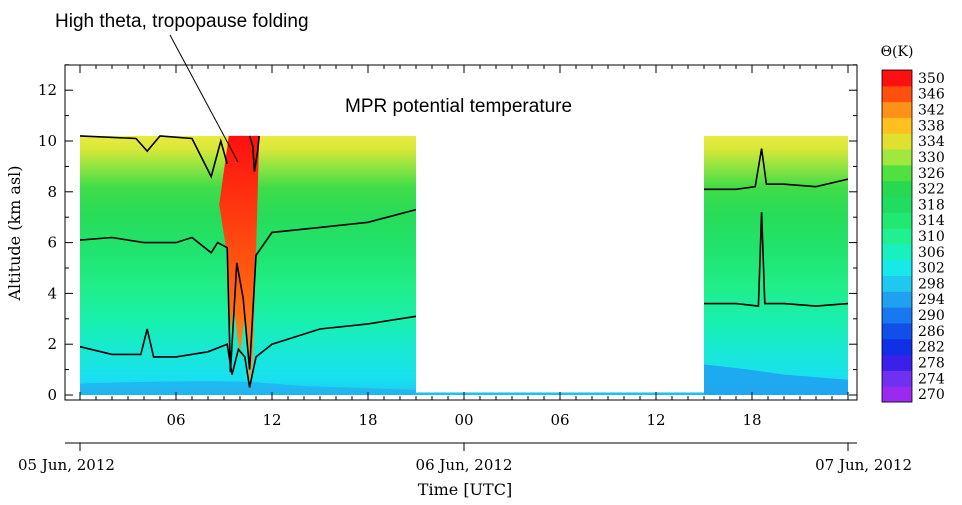 The image size is (962, 505). Describe the element at coordinates (204, 98) in the screenshot. I see `annotation-arrow` at that location.